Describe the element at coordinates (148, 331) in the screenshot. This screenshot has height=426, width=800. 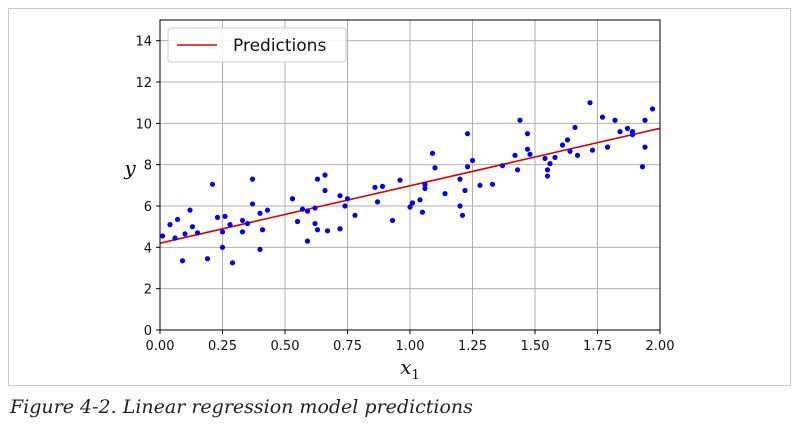
I see `y-tick-label: 0` at that location.